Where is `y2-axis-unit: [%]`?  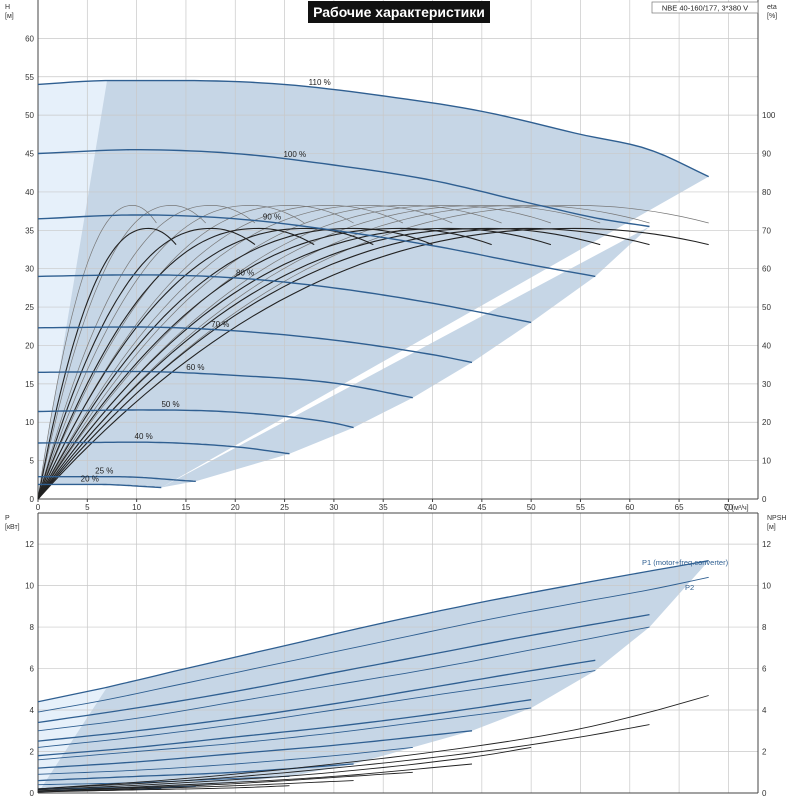
y2-axis-unit: [%] is located at coordinates (772, 16).